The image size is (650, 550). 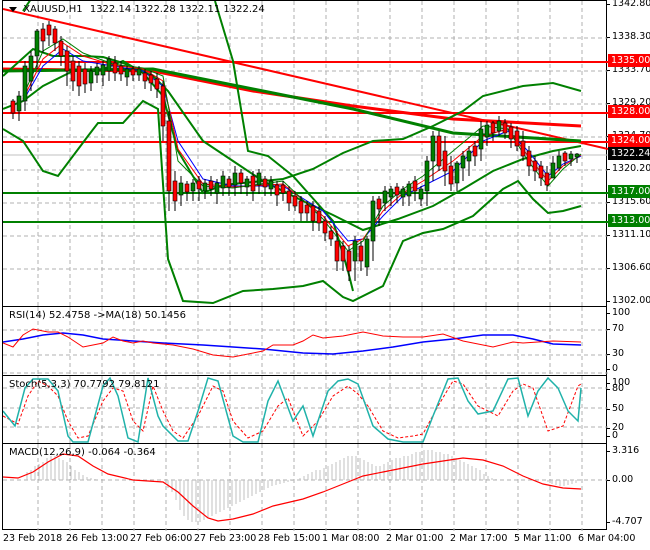 What do you see at coordinates (13, 9) in the screenshot?
I see `dropdown-arrow-icon` at bounding box center [13, 9].